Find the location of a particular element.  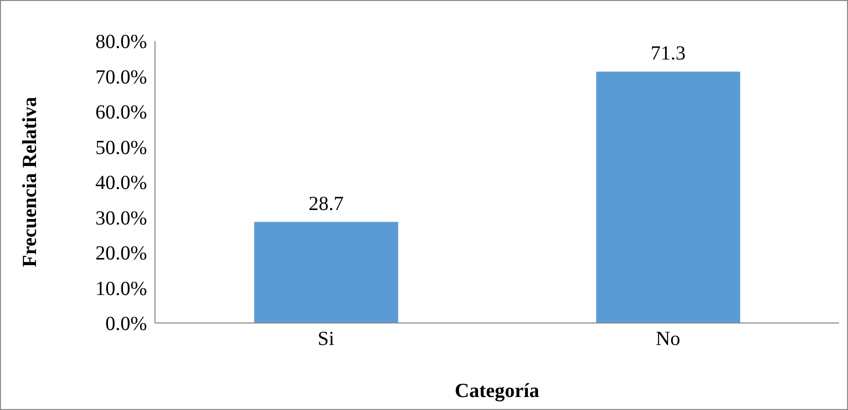

y-tick-label: 70.0% is located at coordinates (121, 77).